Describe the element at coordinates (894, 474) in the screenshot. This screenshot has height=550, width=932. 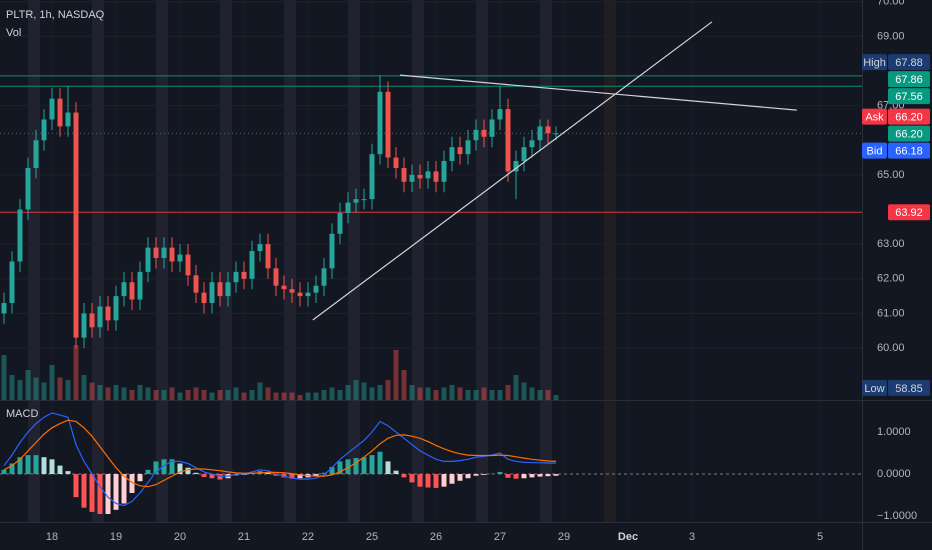
I see `macd-tick-label: 0.0000` at that location.